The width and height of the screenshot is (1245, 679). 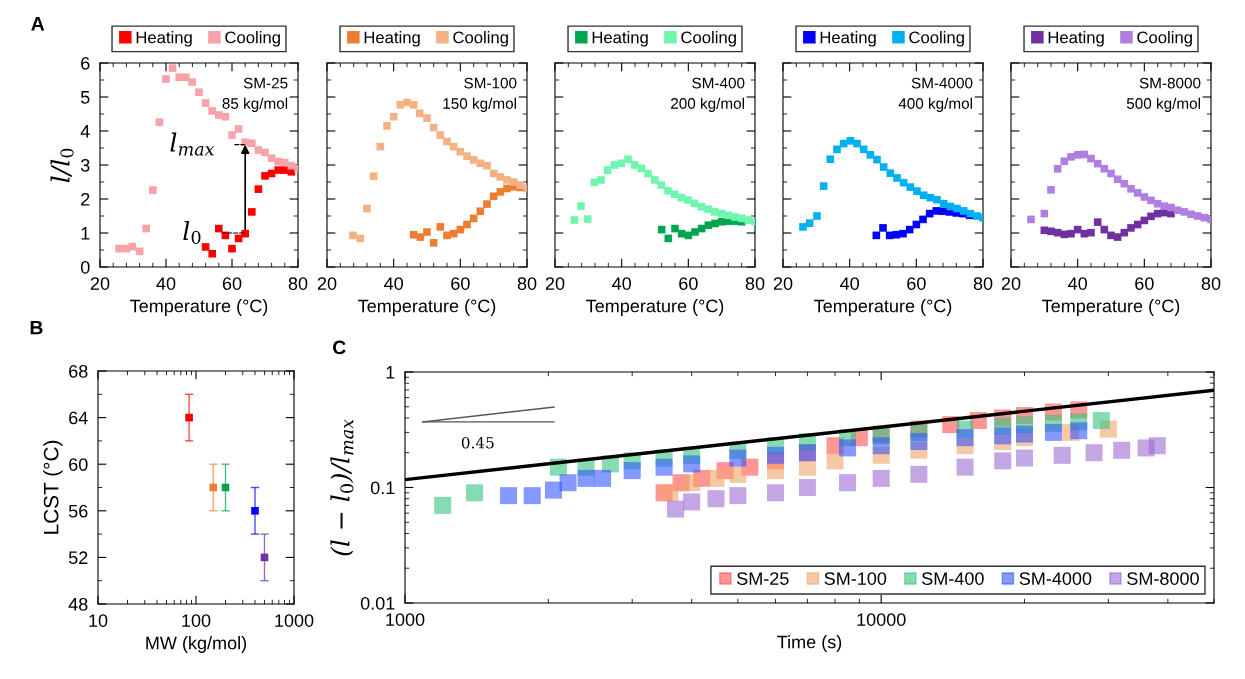 I want to click on annotation: 85 kg/mol, so click(x=255, y=104).